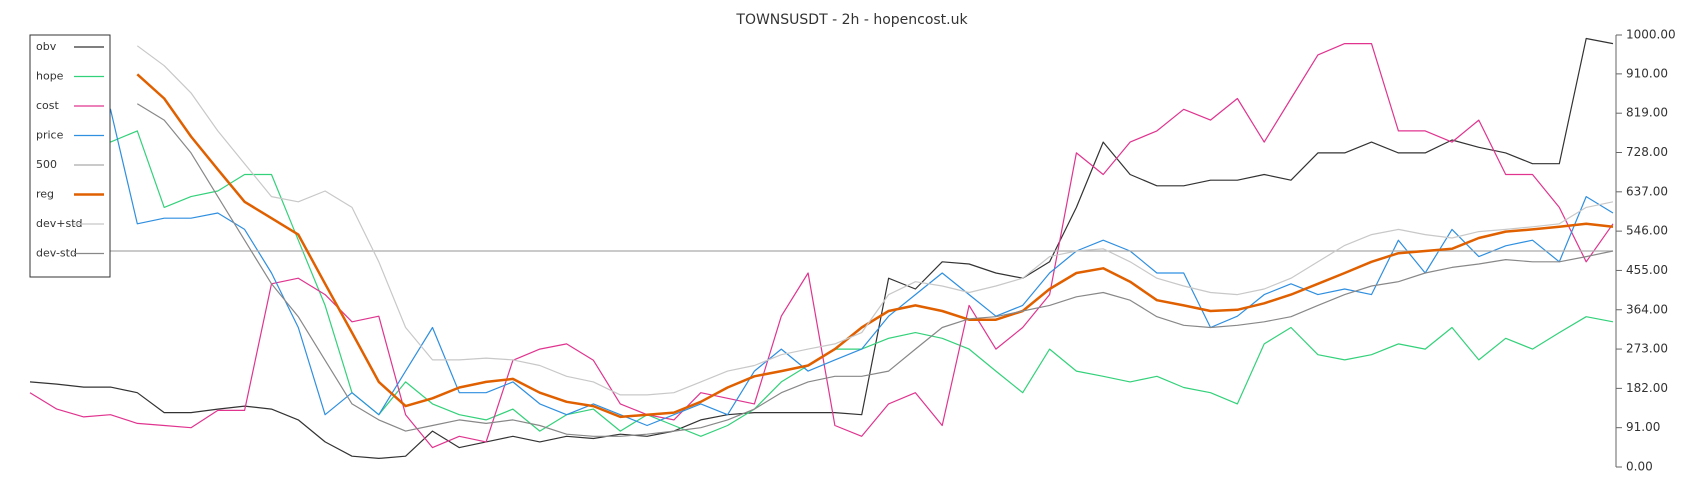 Image resolution: width=1700 pixels, height=504 pixels. I want to click on y-tick-label: 455.00, so click(1647, 270).